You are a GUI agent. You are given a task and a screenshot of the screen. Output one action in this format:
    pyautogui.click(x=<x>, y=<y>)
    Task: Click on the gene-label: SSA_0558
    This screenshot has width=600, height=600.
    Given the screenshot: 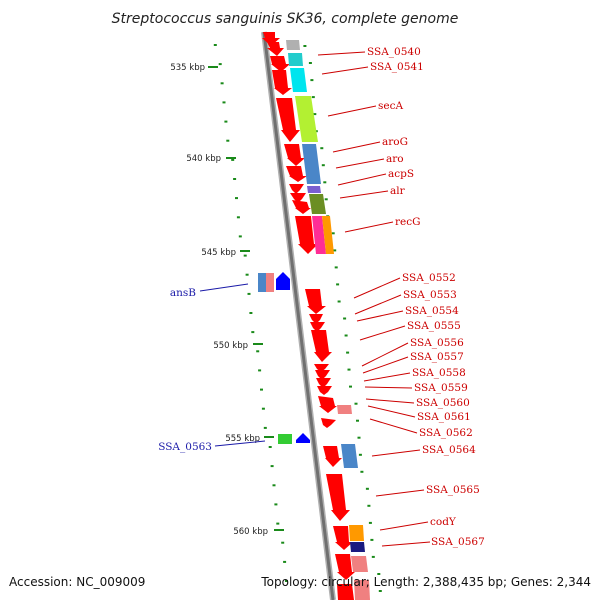 What is the action you would take?
    pyautogui.click(x=439, y=373)
    